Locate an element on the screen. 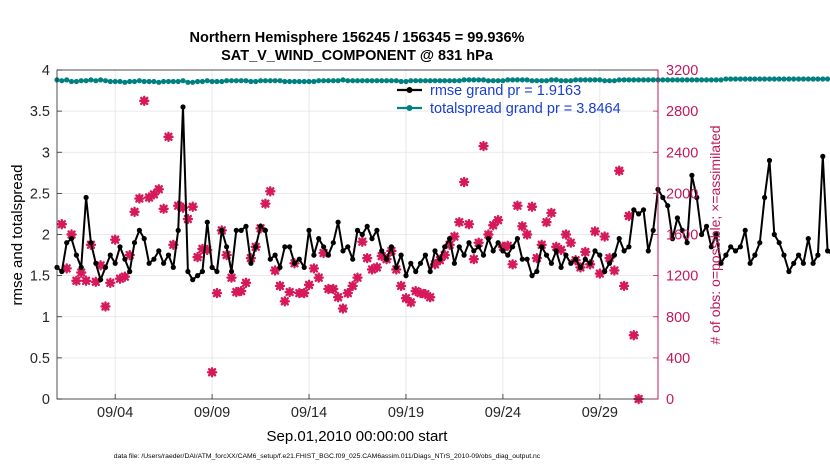 Image resolution: width=830 pixels, height=470 pixels. y-right-tick-label: 3200 is located at coordinates (682, 71).